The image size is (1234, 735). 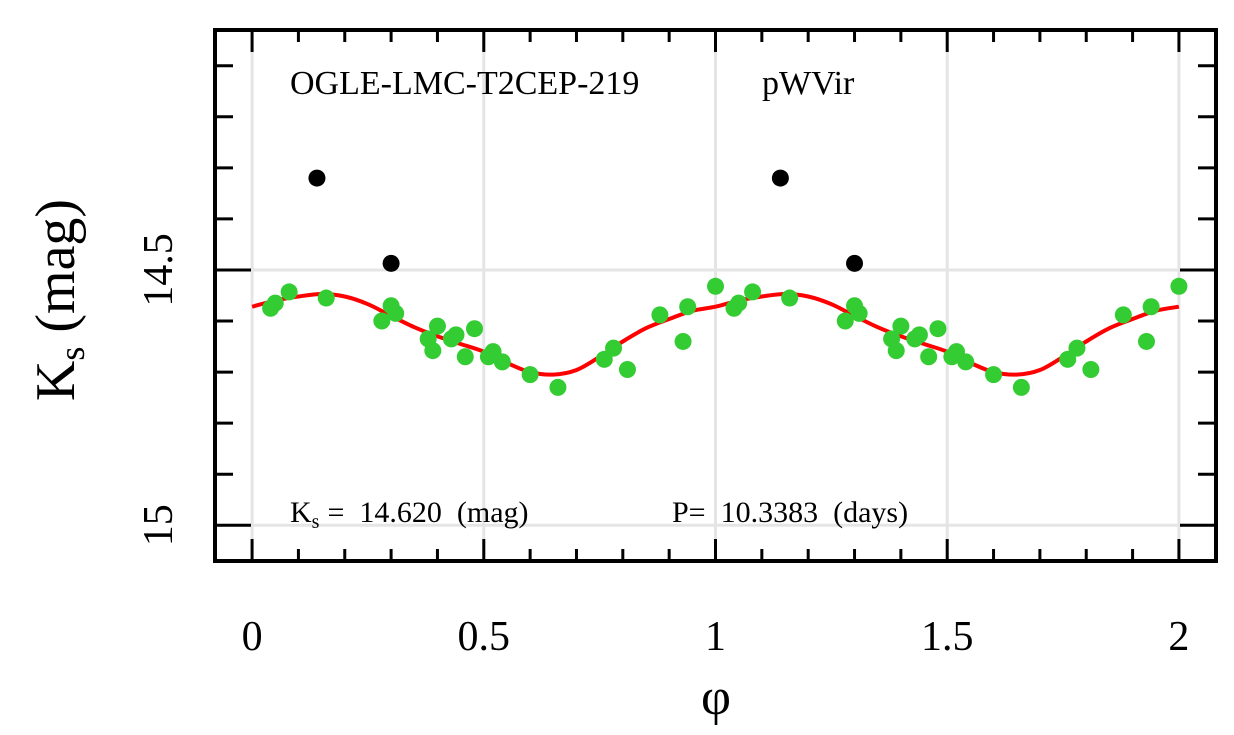 What do you see at coordinates (252, 637) in the screenshot?
I see `x-tick-label: 0` at bounding box center [252, 637].